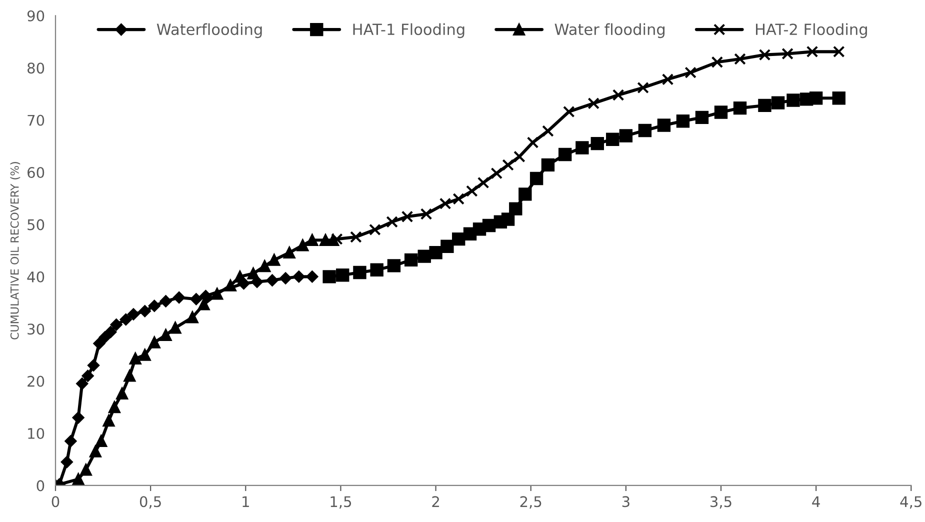  Describe the element at coordinates (40, 486) in the screenshot. I see `y-tick-label: 0` at that location.